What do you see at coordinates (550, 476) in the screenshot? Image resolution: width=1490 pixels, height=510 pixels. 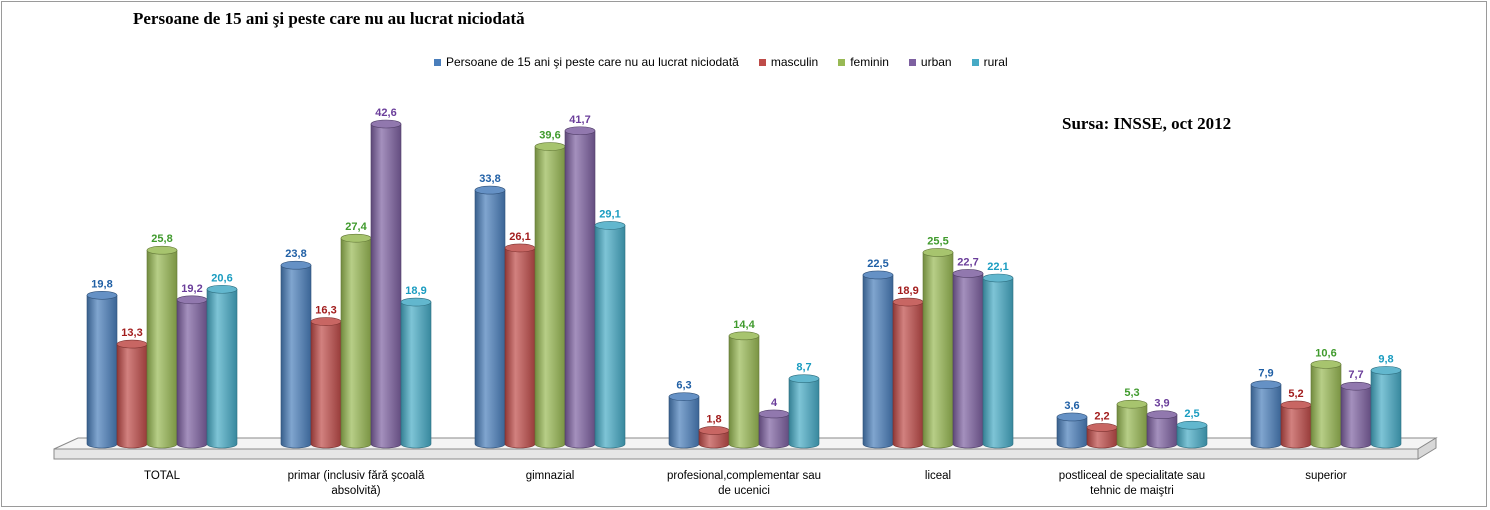 I see `category-label: gimnazial` at bounding box center [550, 476].